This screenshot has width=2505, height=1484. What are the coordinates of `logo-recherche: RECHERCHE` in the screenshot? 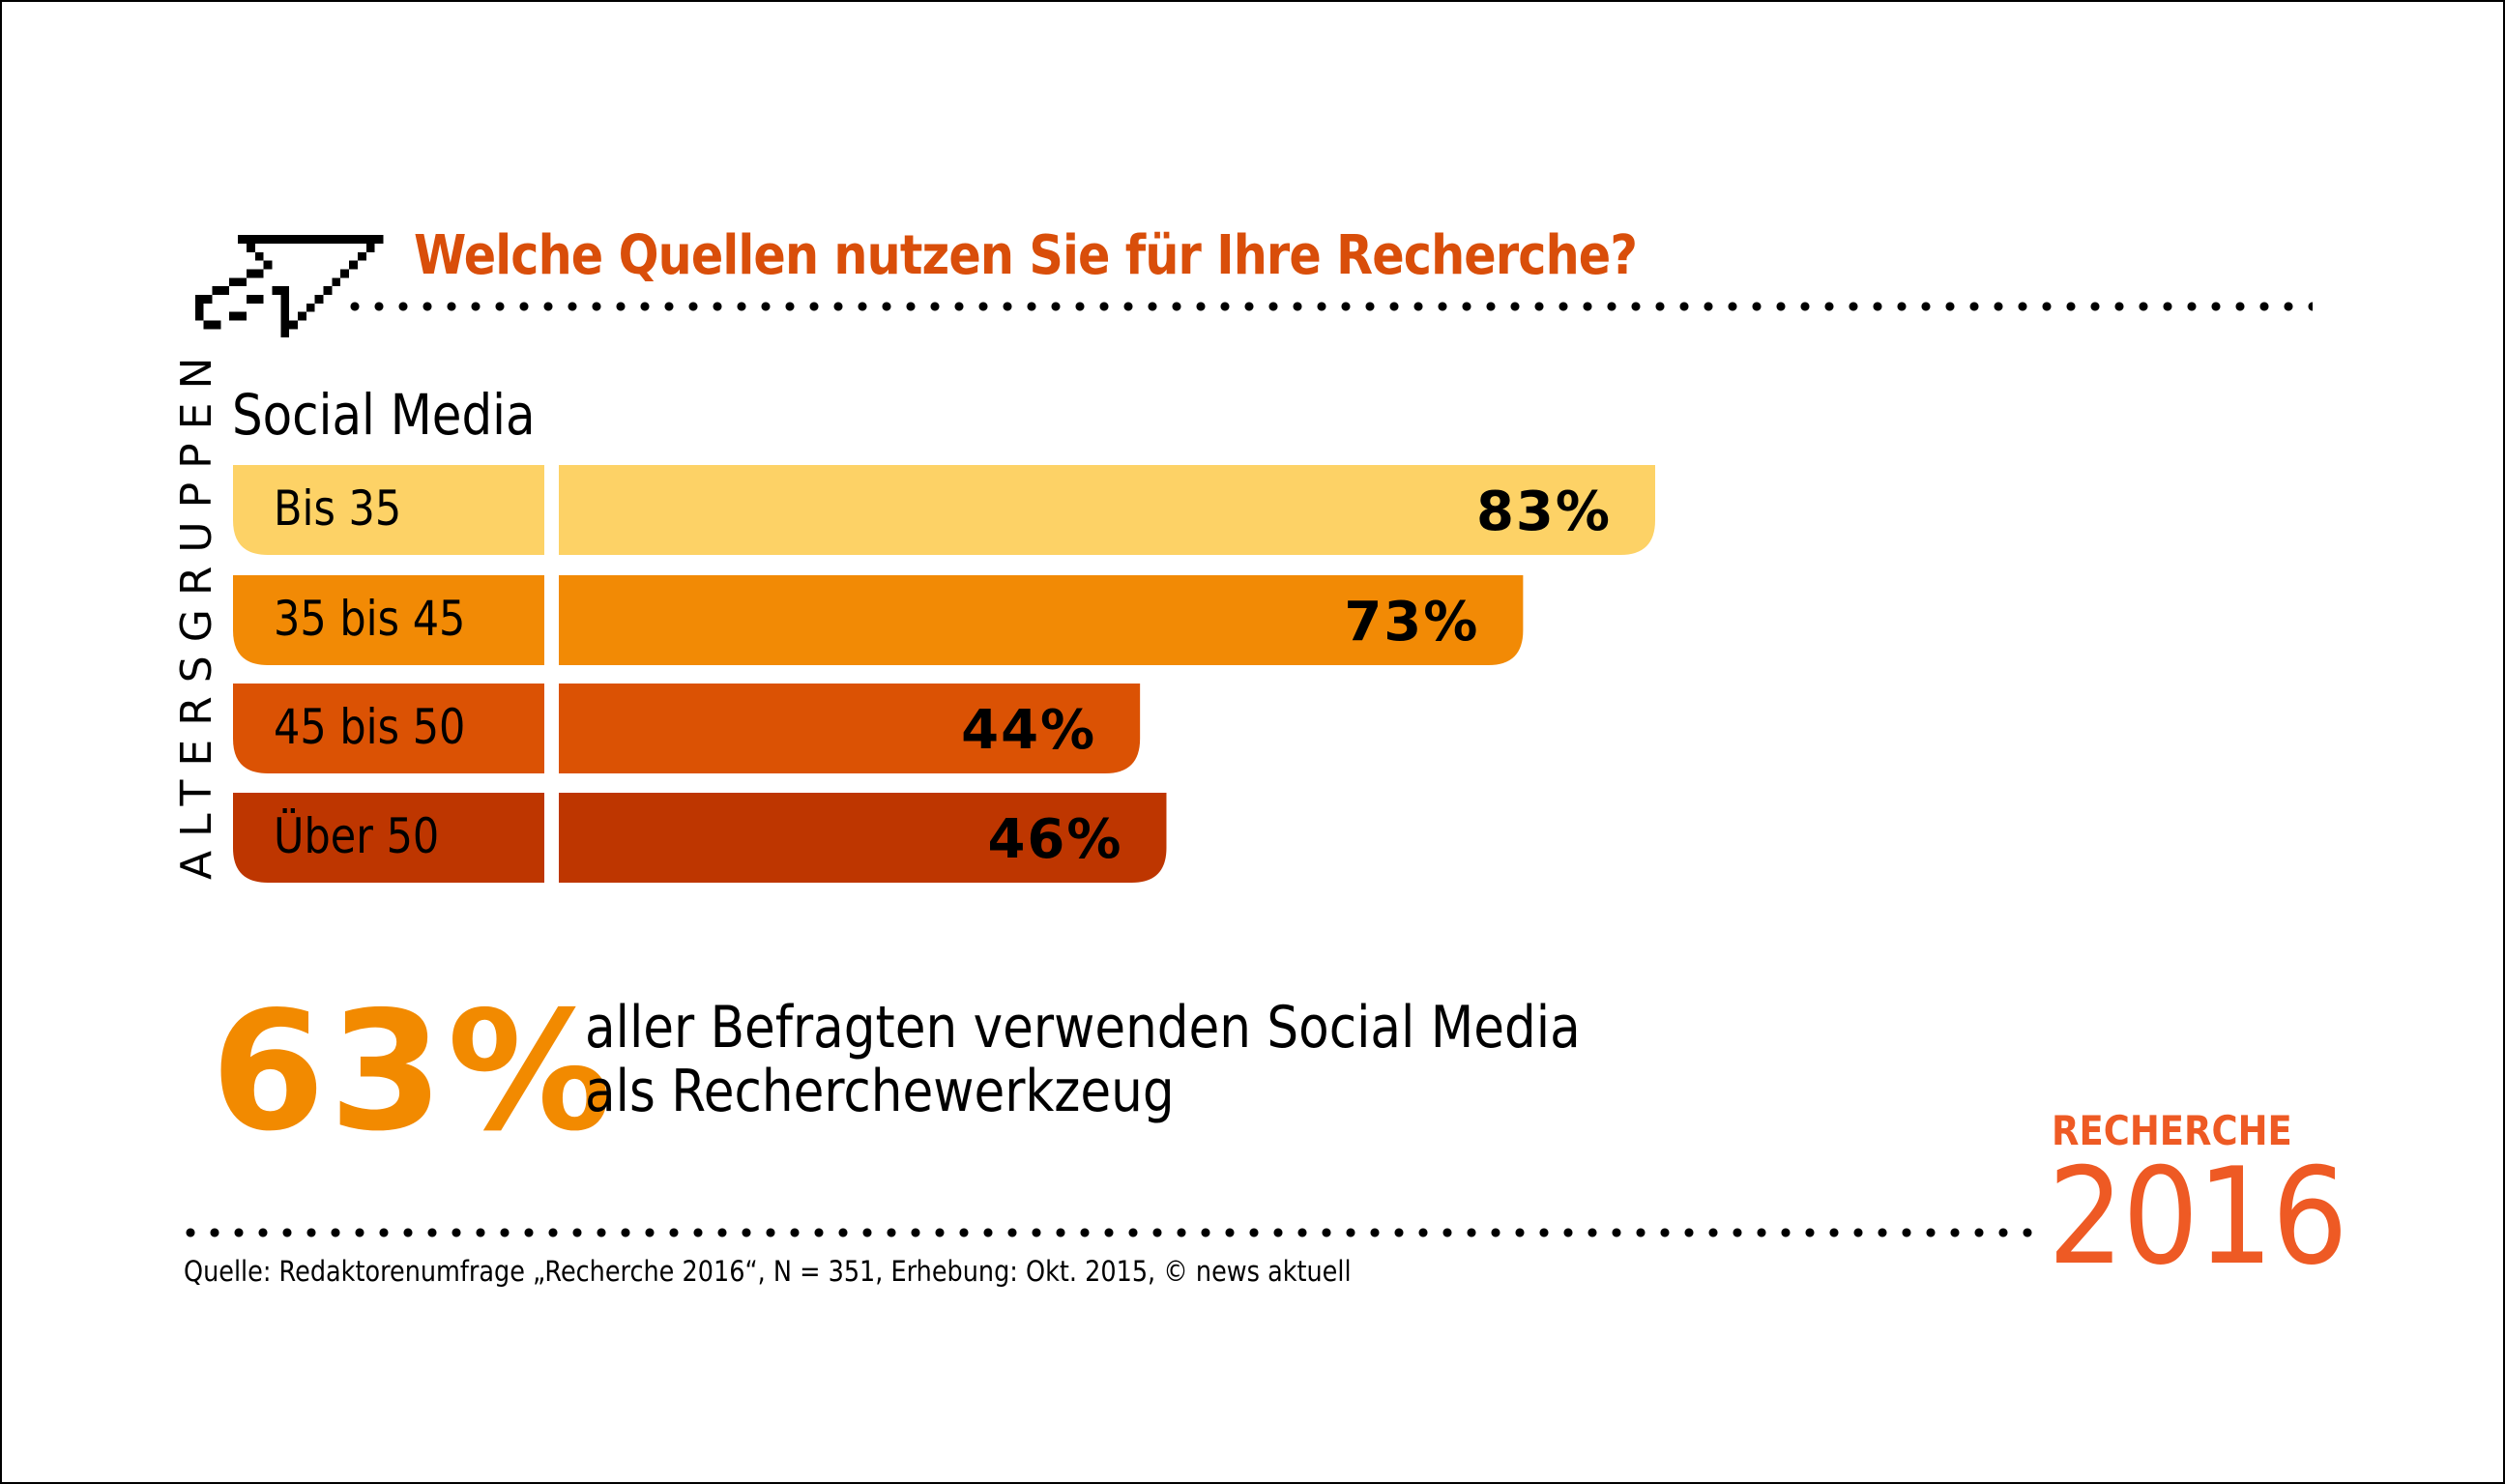 It's located at (2172, 1131).